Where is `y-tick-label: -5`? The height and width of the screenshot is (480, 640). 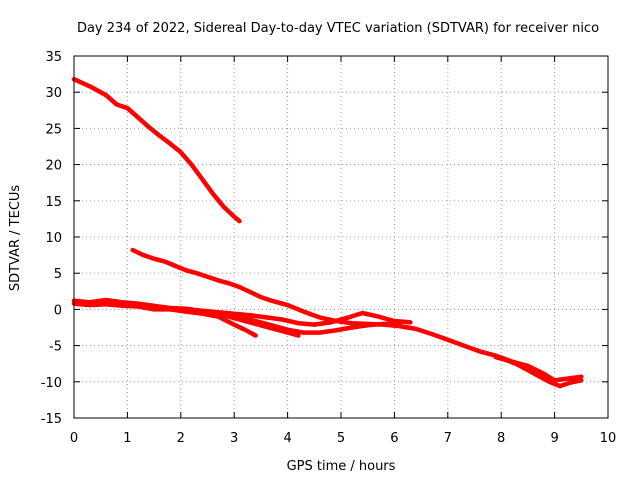
y-tick-label: -5 is located at coordinates (55, 347).